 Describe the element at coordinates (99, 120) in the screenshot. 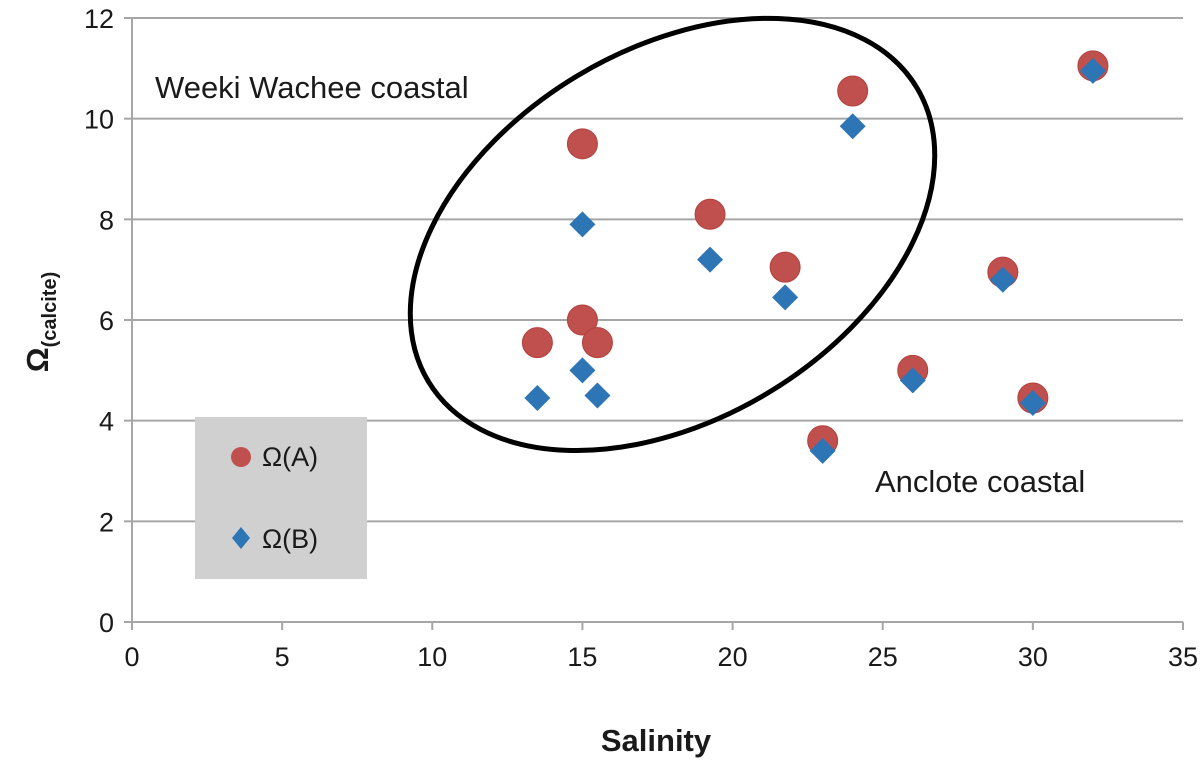

I see `y-tick-label-10: 10` at that location.